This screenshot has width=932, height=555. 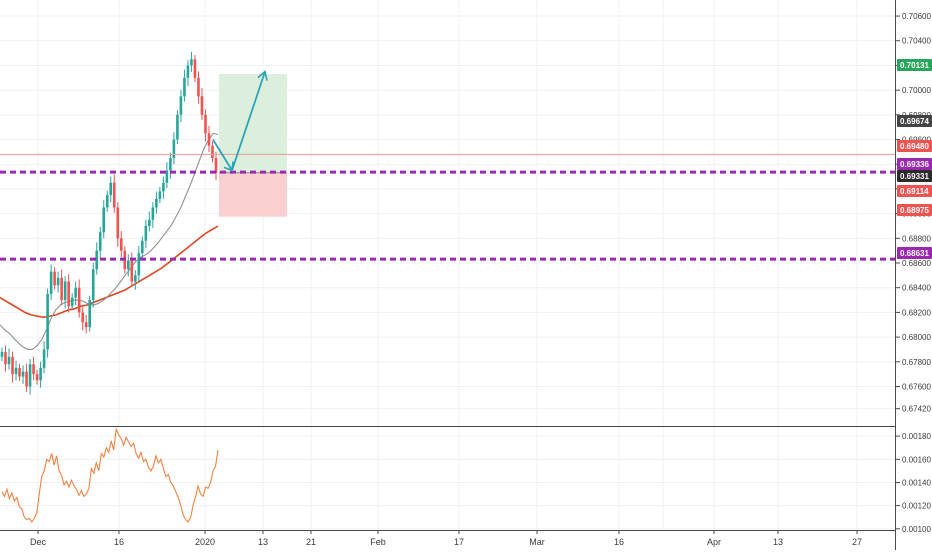 I want to click on profit-zone, so click(x=253, y=123).